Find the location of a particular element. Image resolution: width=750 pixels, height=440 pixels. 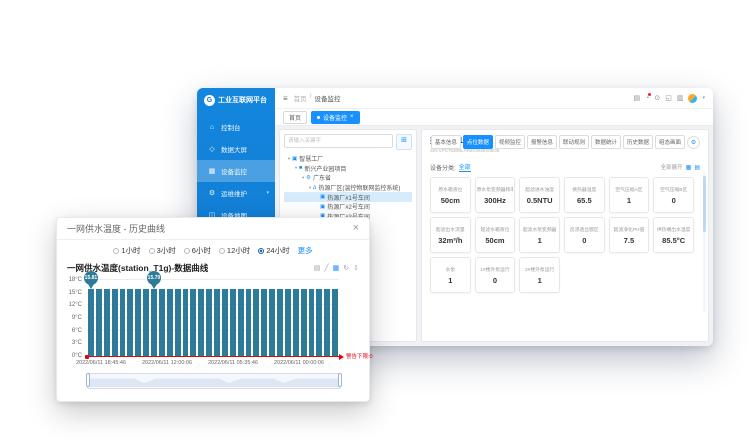

more-link: 更多 is located at coordinates (305, 250).